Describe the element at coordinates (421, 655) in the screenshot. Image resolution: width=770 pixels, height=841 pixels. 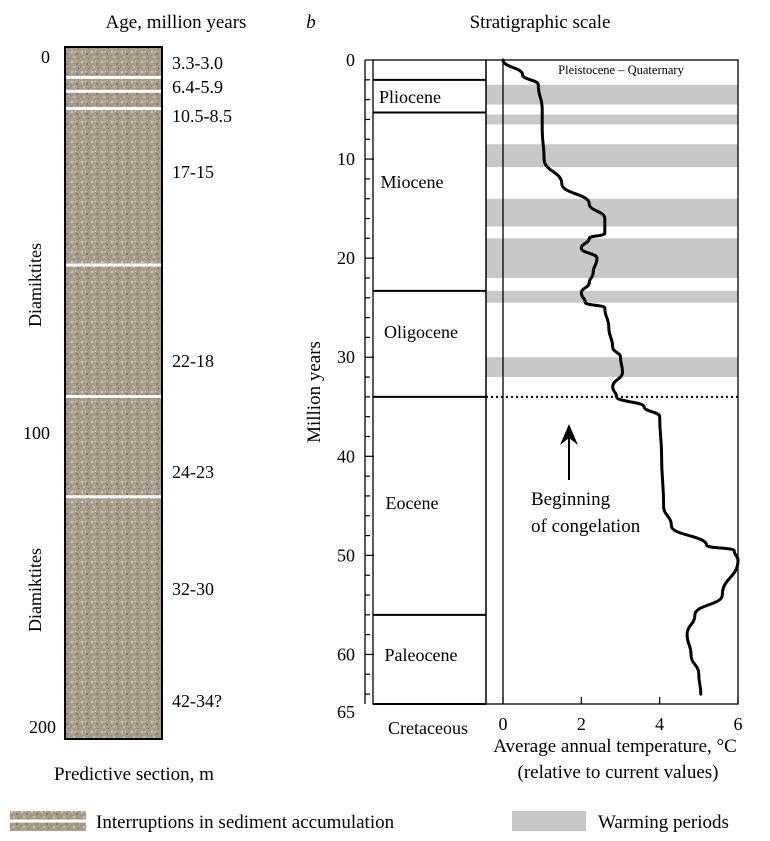
I see `epoch-label-paleocene: Paleocene` at that location.